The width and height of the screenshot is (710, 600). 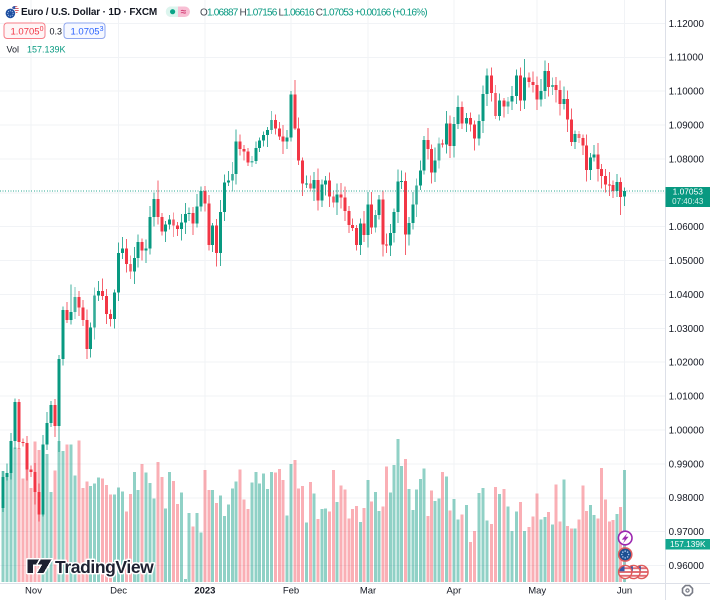 What do you see at coordinates (687, 159) in the screenshot?
I see `svg-text: 1.08000` at bounding box center [687, 159].